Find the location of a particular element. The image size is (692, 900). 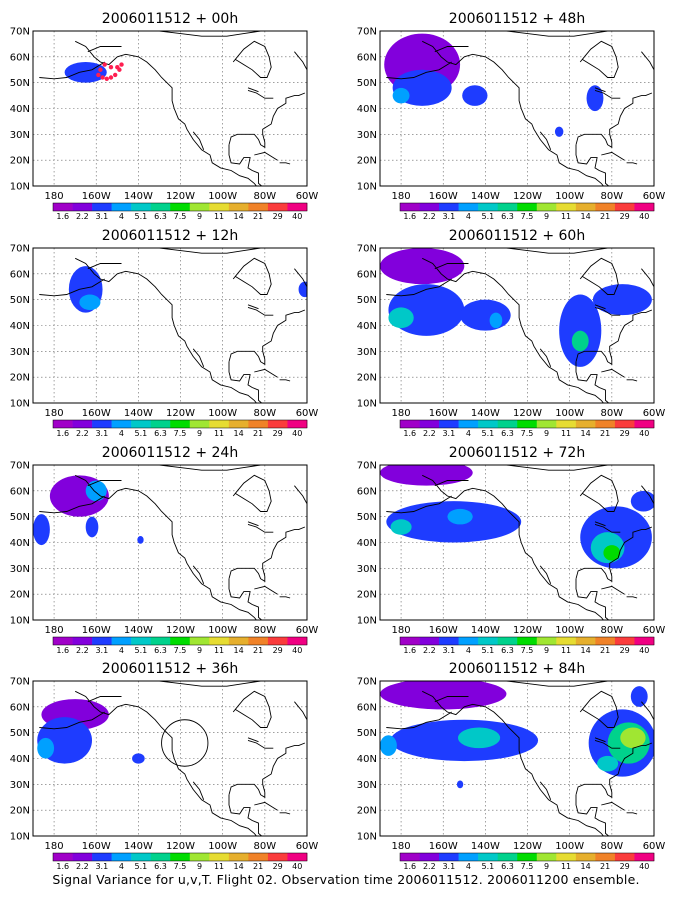

colorbar-label: 29 is located at coordinates (278, 216).